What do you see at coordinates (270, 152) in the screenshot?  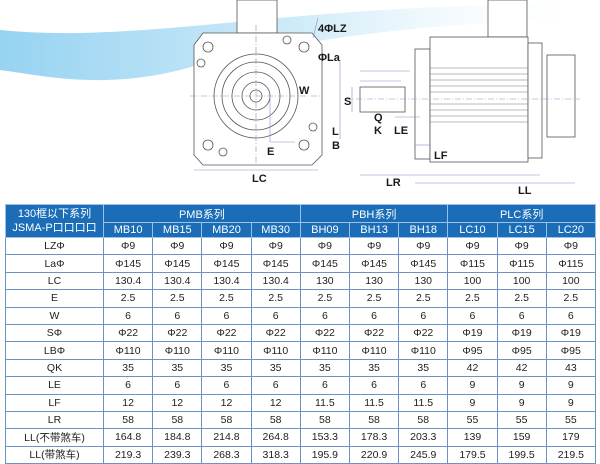 I see `label-e: E` at bounding box center [270, 152].